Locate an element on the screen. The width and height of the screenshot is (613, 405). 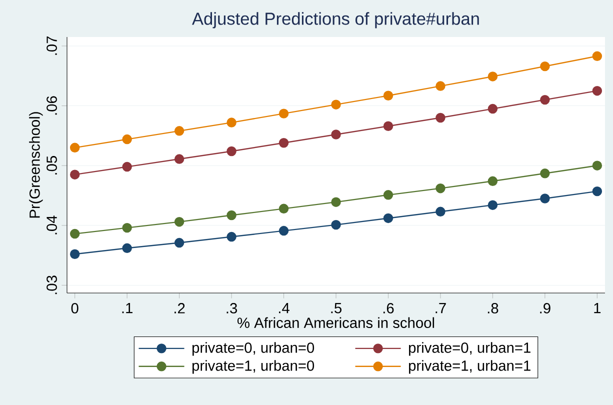
y-tick-label: .04 is located at coordinates (51, 225).